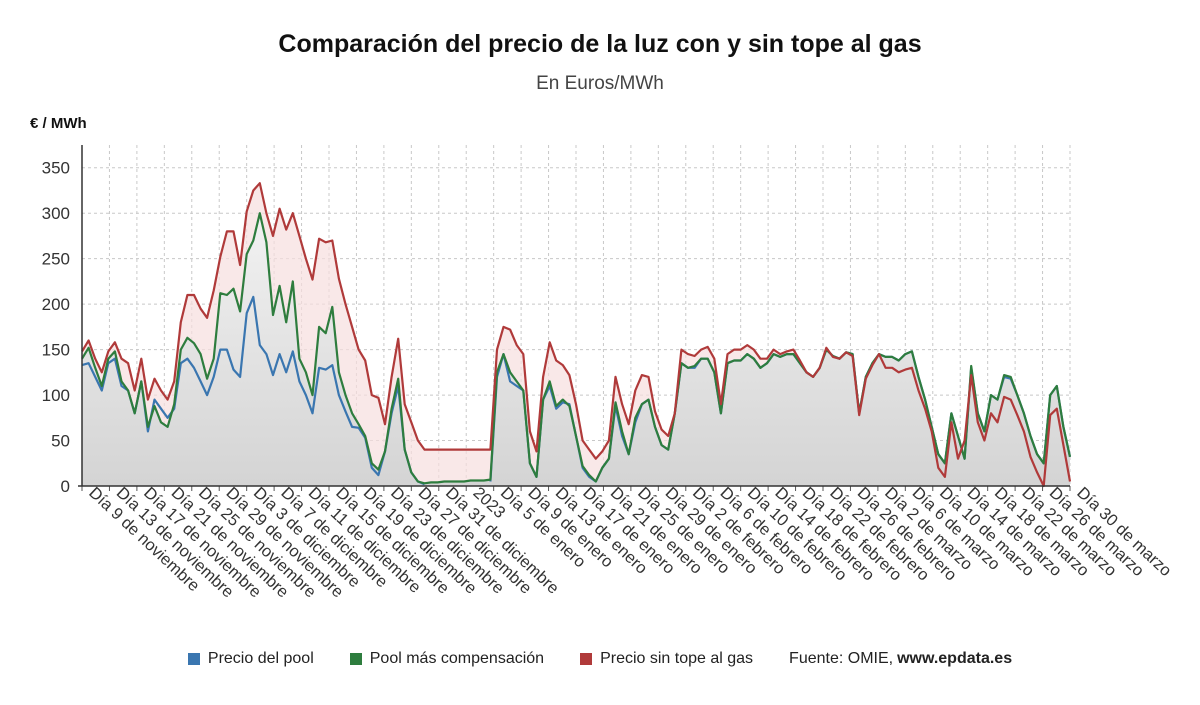 This screenshot has height=705, width=1200. Describe the element at coordinates (677, 658) in the screenshot. I see `legend-label-sin-tope: Precio sin tope al gas` at that location.